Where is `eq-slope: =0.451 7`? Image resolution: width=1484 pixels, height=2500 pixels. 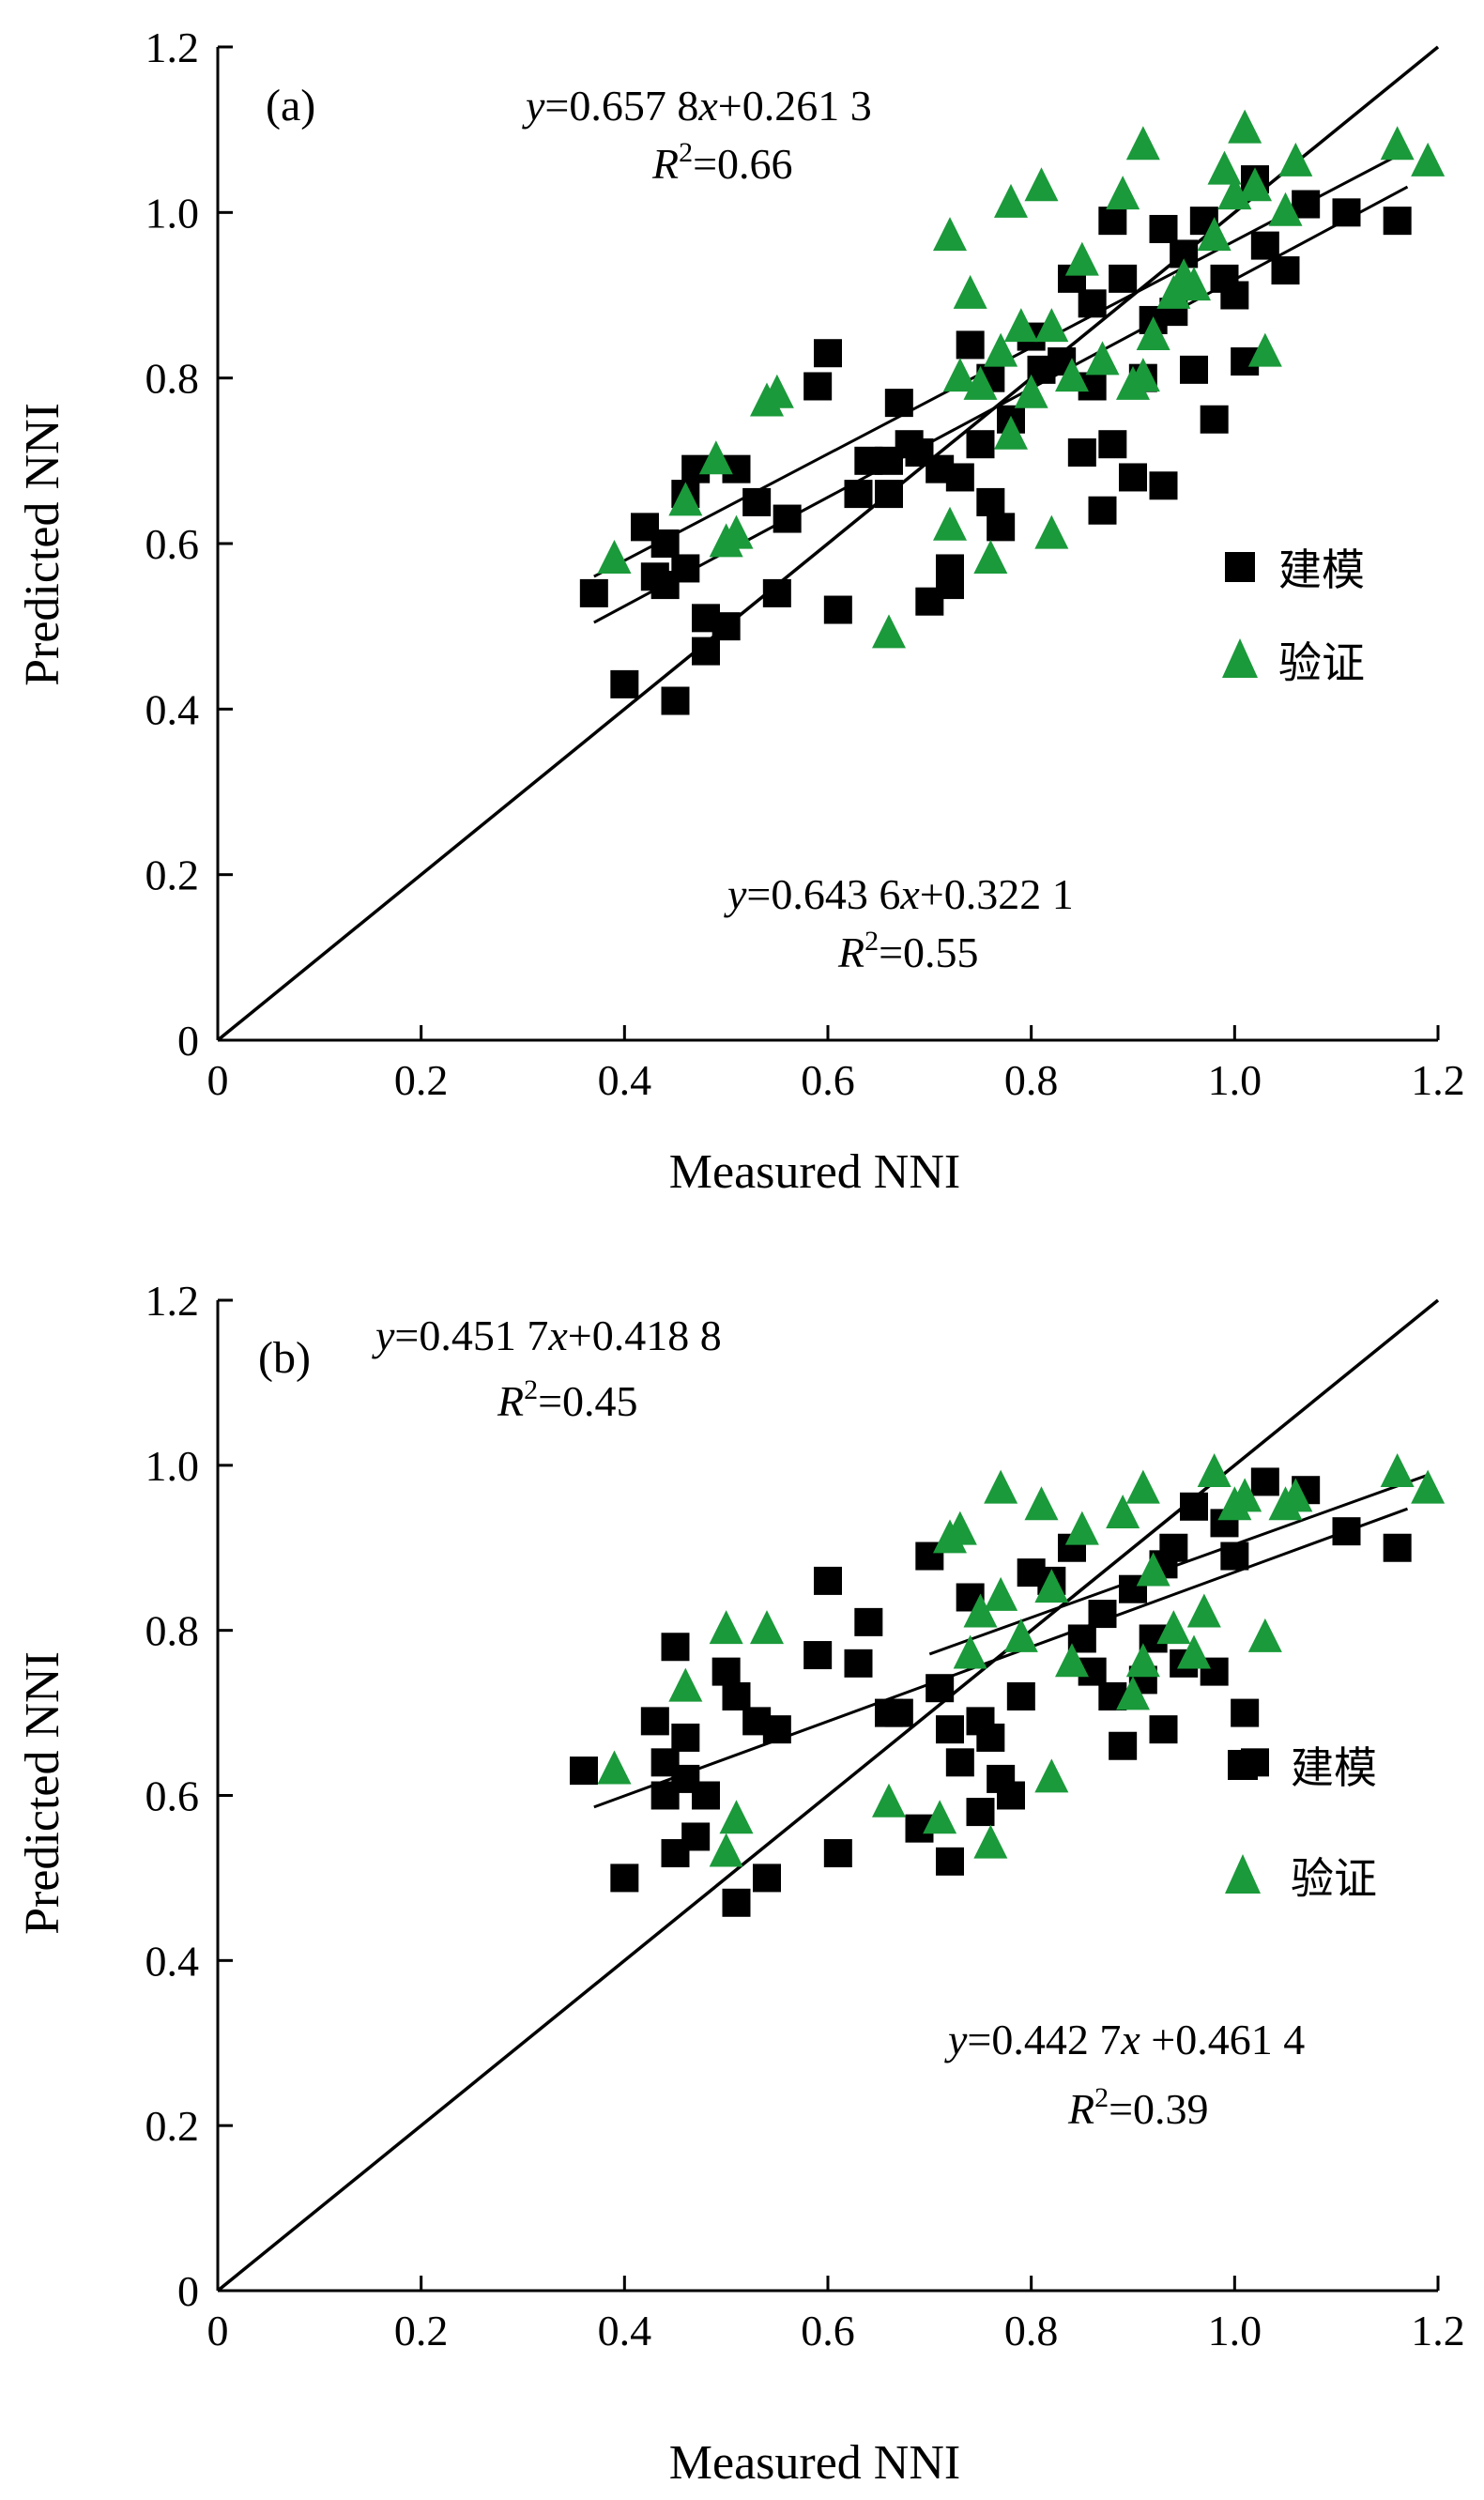 eq-slope: =0.451 7 is located at coordinates (471, 1335).